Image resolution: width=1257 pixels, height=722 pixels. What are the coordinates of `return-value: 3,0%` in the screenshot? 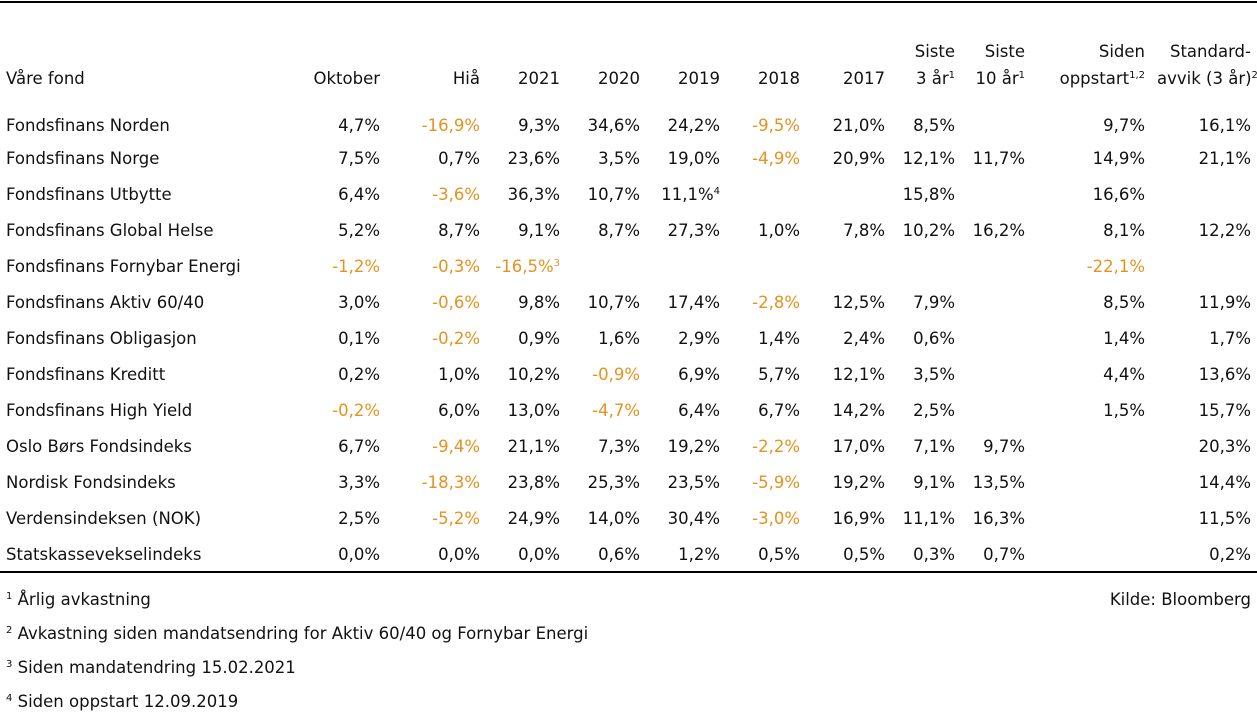 It's located at (359, 302).